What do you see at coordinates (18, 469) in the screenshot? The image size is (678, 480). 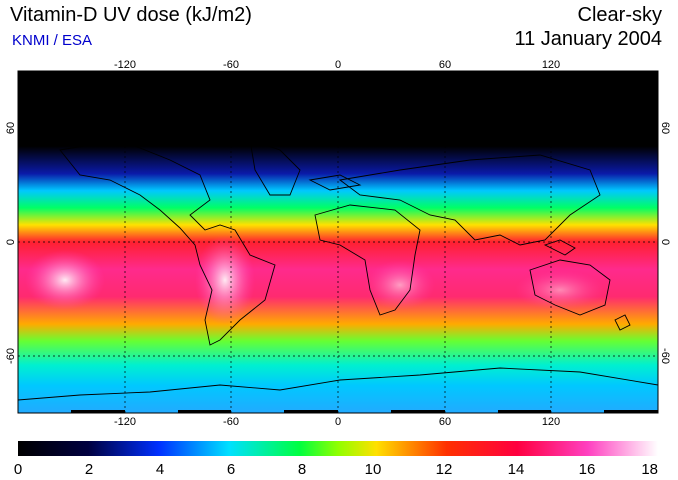 I see `colorbar-tick: 0` at bounding box center [18, 469].